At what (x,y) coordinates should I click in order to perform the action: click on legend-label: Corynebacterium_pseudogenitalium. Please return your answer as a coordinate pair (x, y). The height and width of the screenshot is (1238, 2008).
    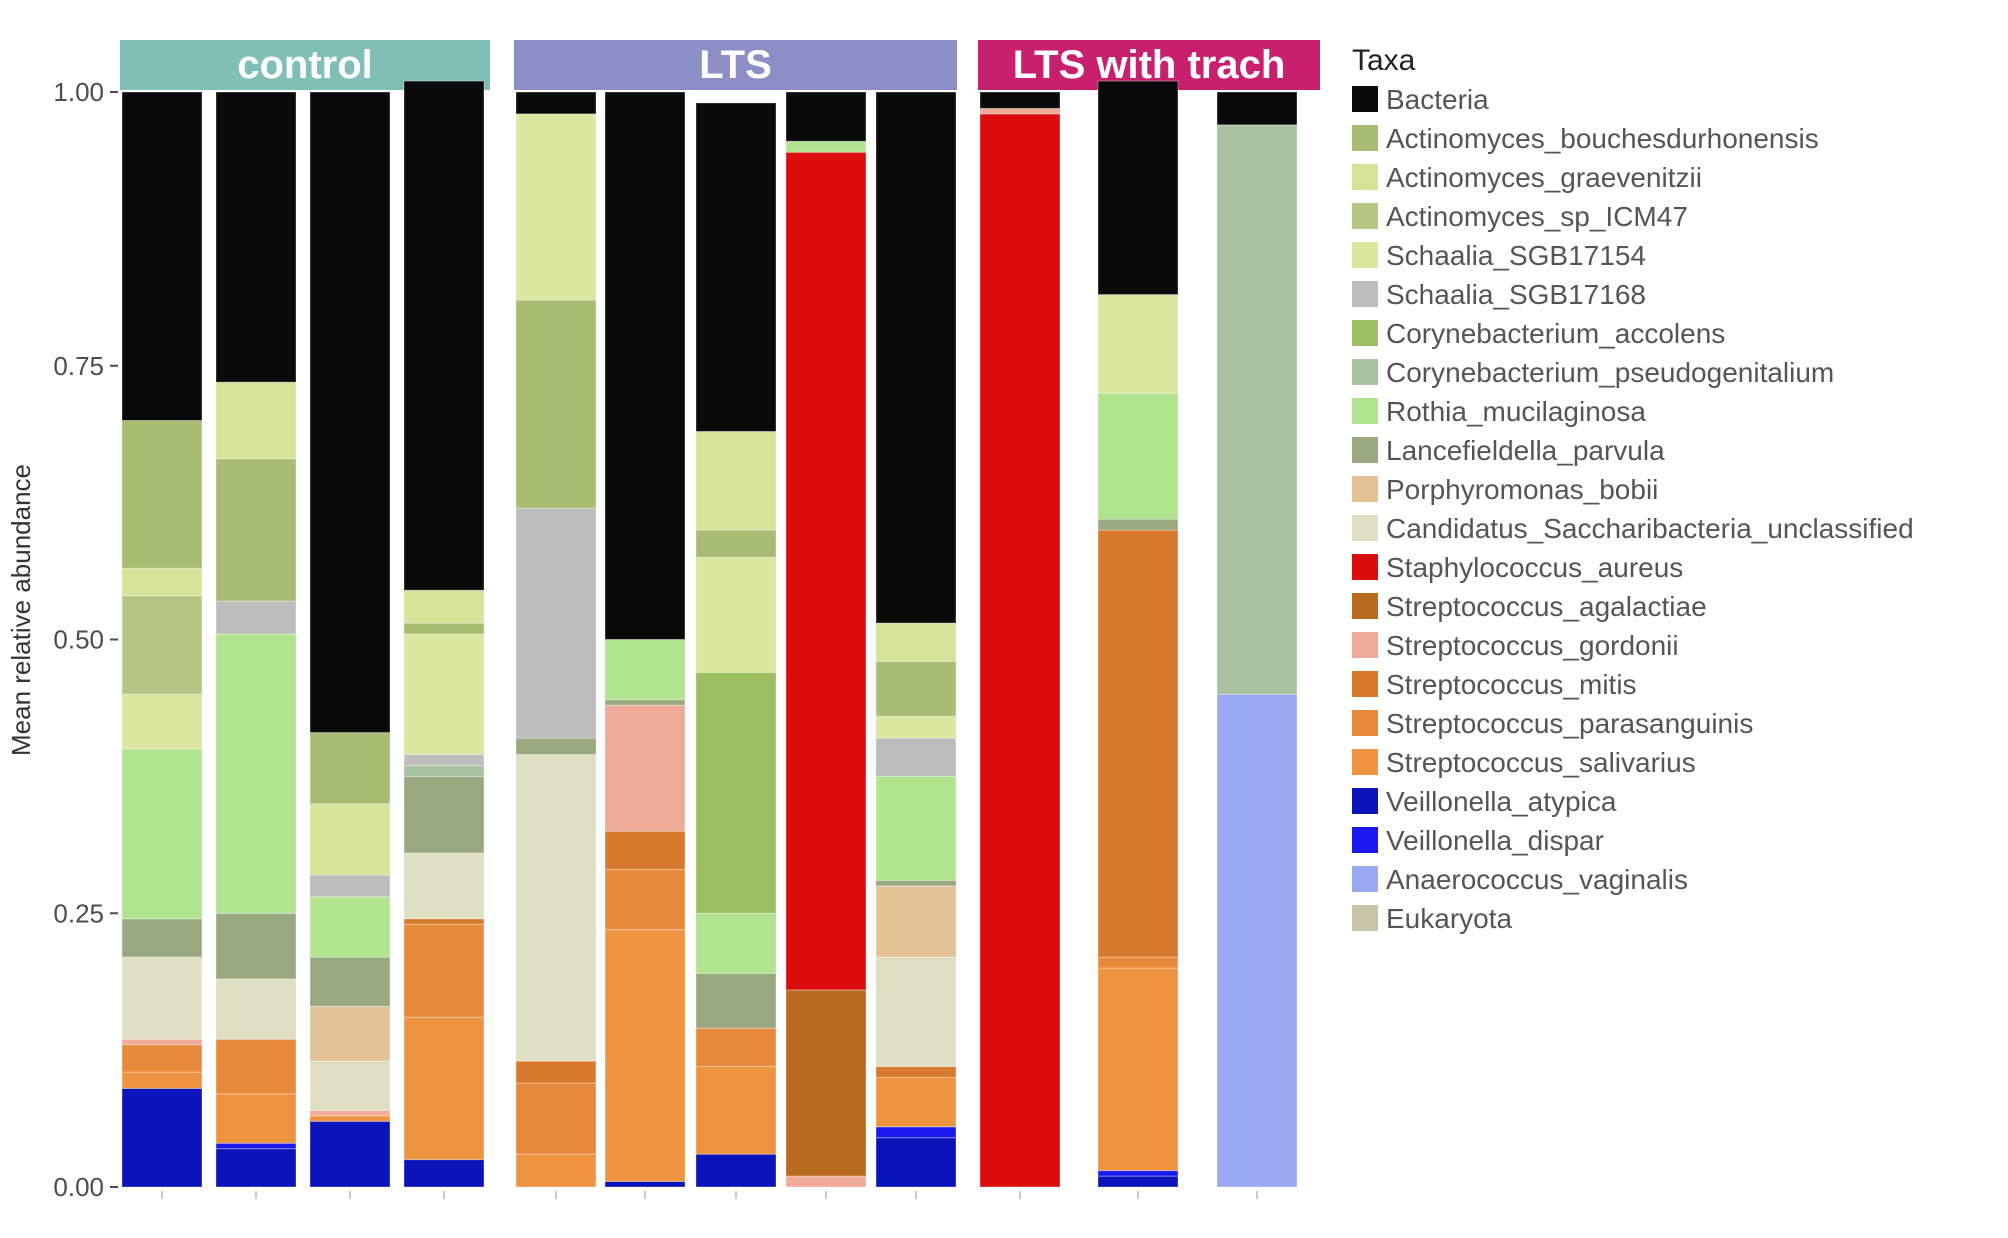
    Looking at the image, I should click on (1610, 372).